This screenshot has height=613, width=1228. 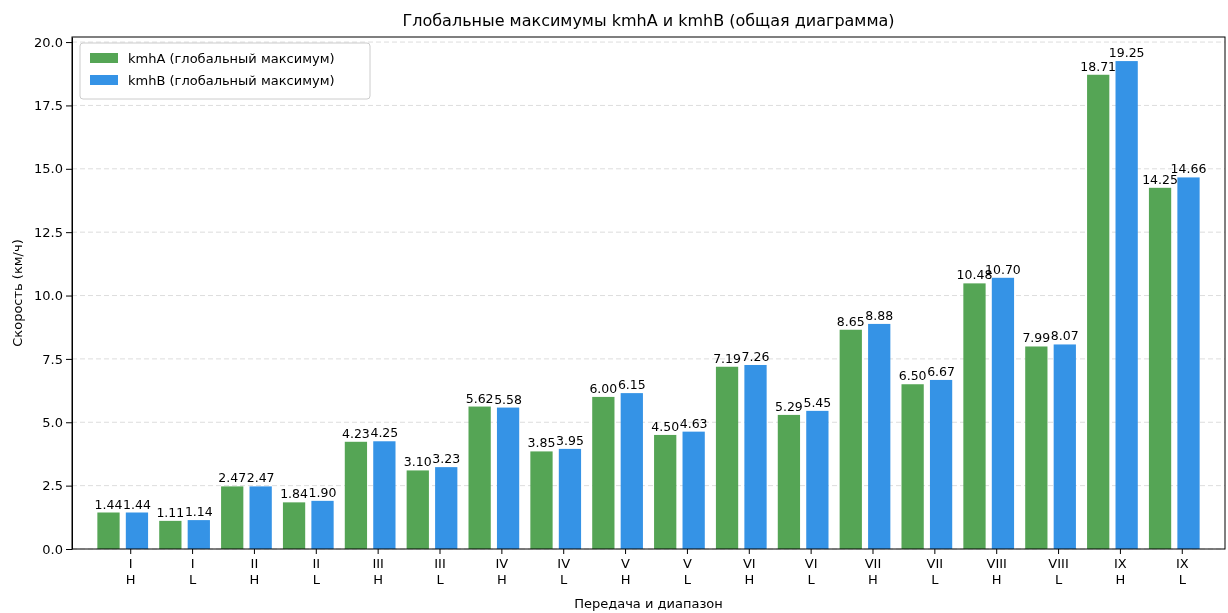 What do you see at coordinates (1058, 571) in the screenshot?
I see `x-tick-label: VIII L` at bounding box center [1058, 571].